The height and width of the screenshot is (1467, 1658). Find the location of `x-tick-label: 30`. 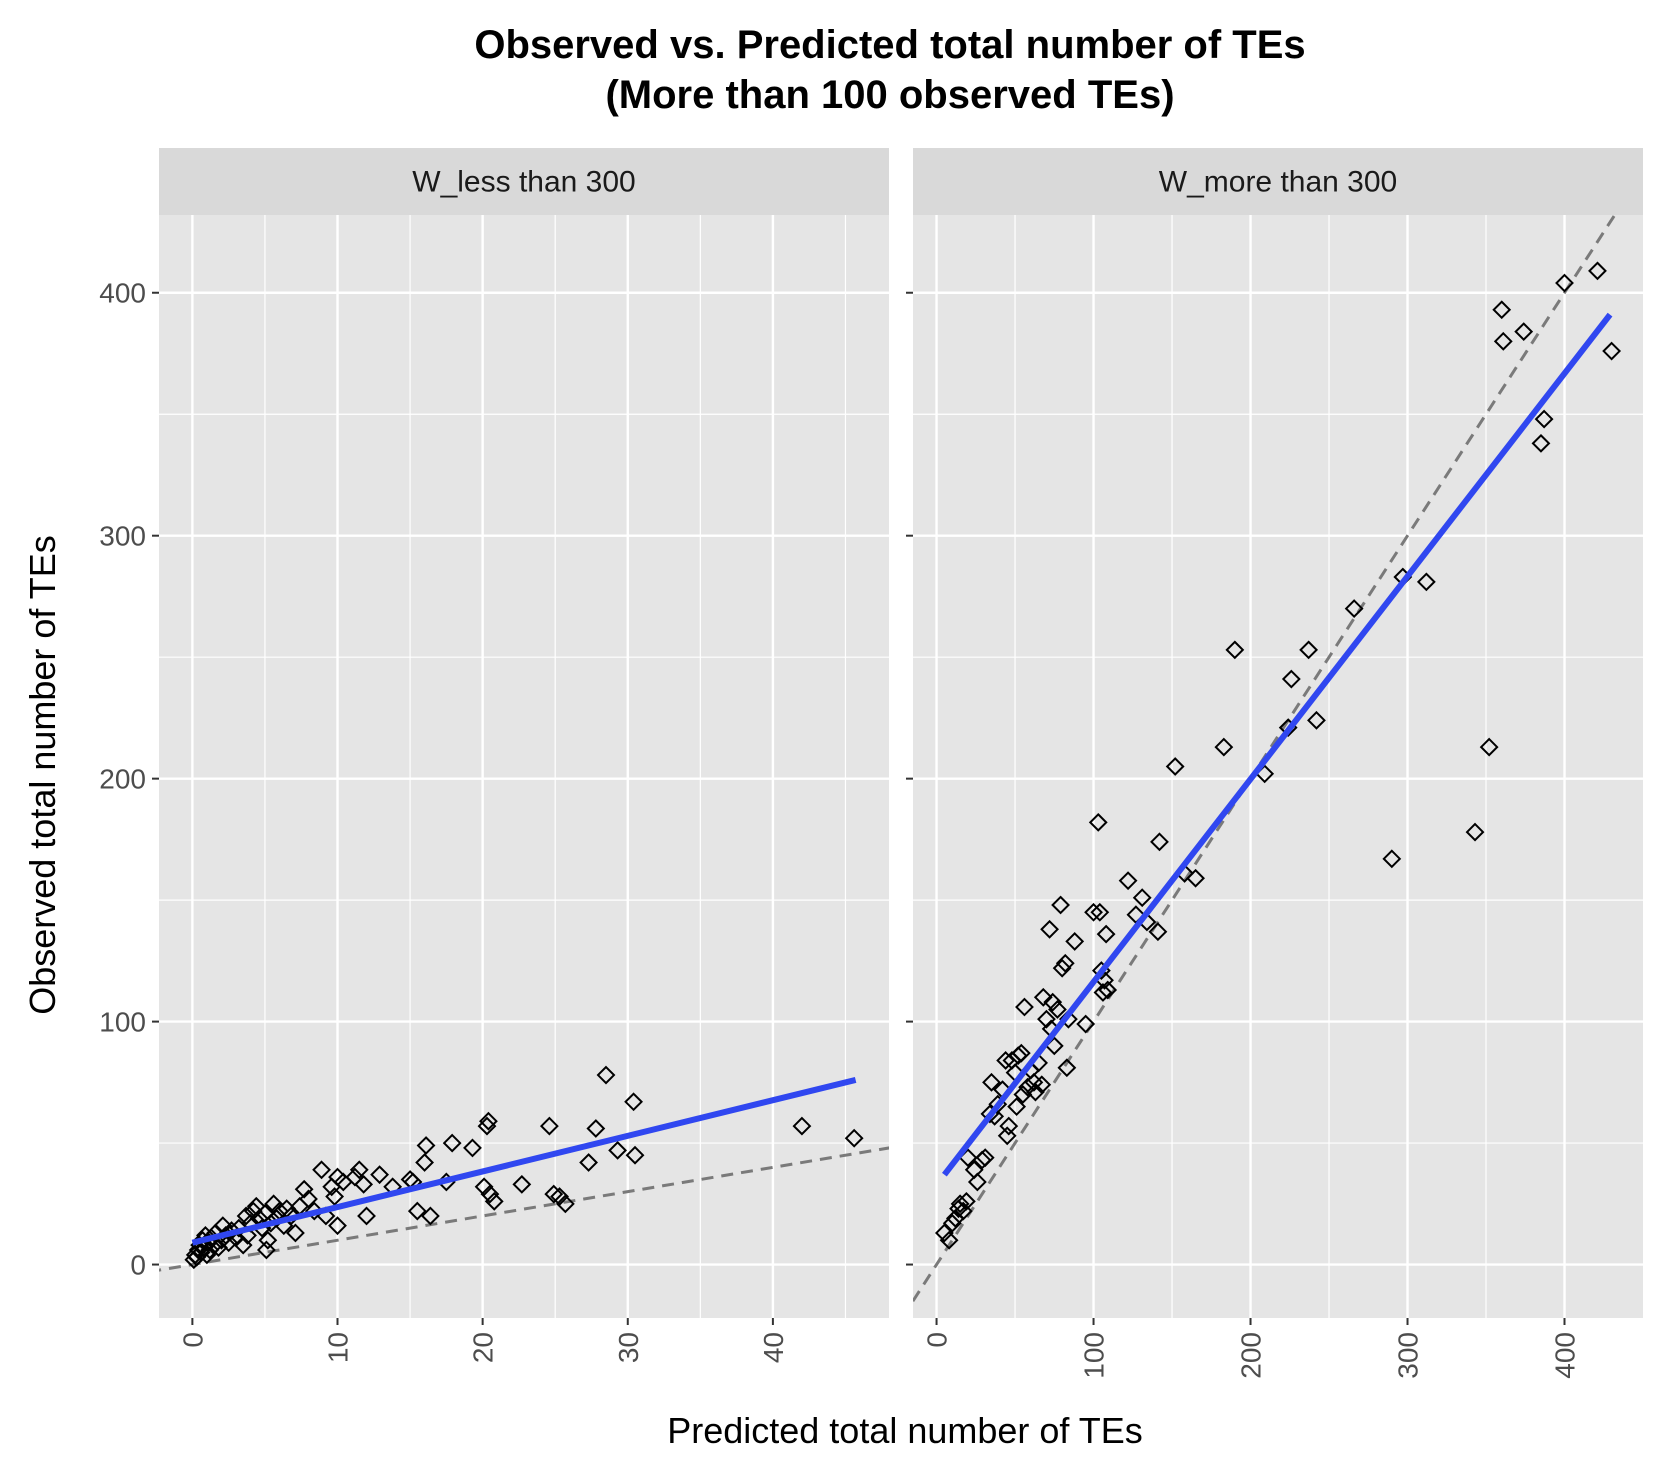

x-tick-label: 30 is located at coordinates (628, 1347).